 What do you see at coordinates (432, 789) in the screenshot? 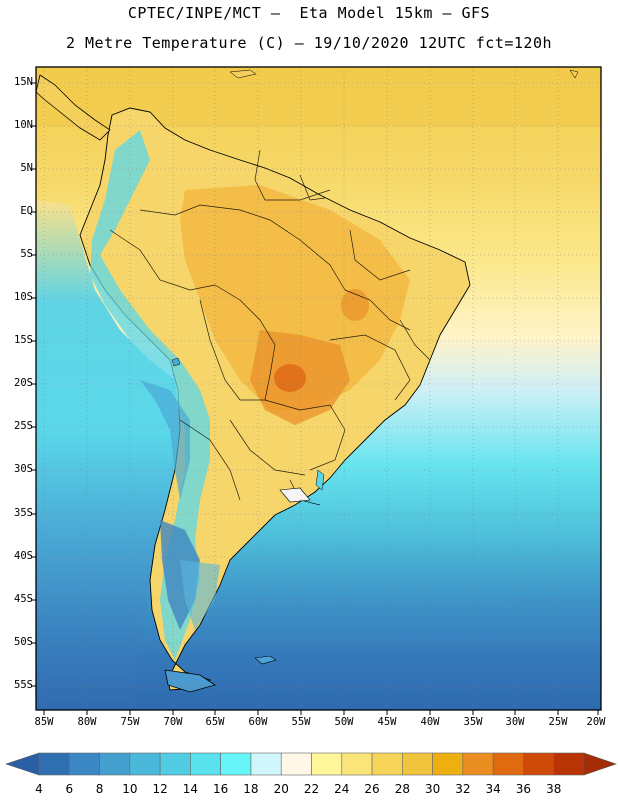
I see `colorbar-label: 30` at bounding box center [432, 789].